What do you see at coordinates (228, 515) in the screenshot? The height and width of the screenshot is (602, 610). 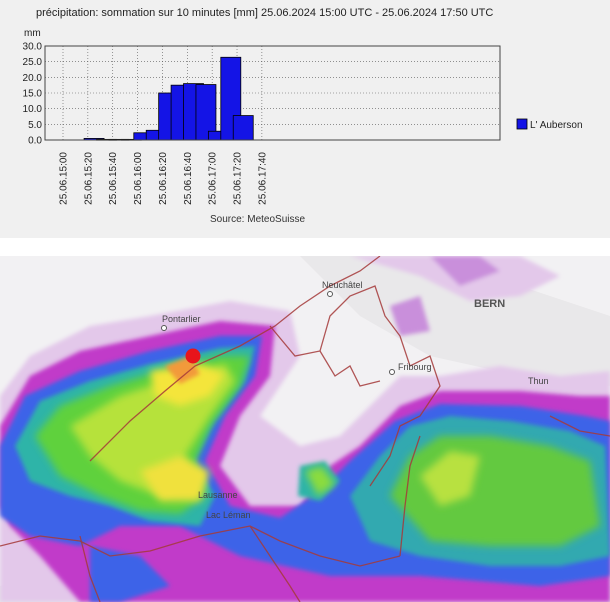 I see `label-lac: Lac Léman` at bounding box center [228, 515].